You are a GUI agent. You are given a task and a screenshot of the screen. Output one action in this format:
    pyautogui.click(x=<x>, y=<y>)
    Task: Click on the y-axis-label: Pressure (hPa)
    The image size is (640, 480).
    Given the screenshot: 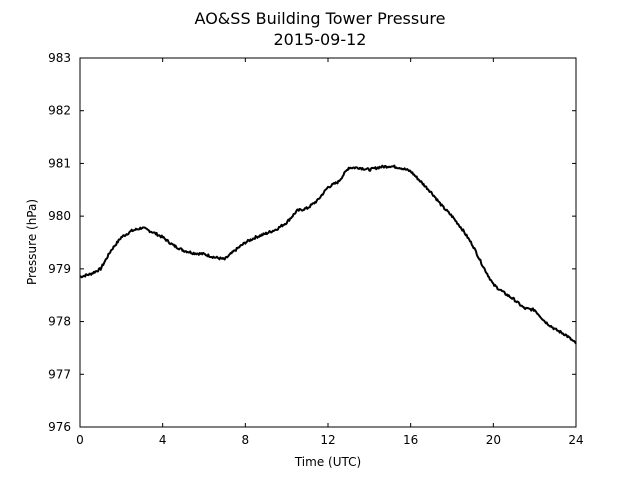 What is the action you would take?
    pyautogui.click(x=32, y=242)
    